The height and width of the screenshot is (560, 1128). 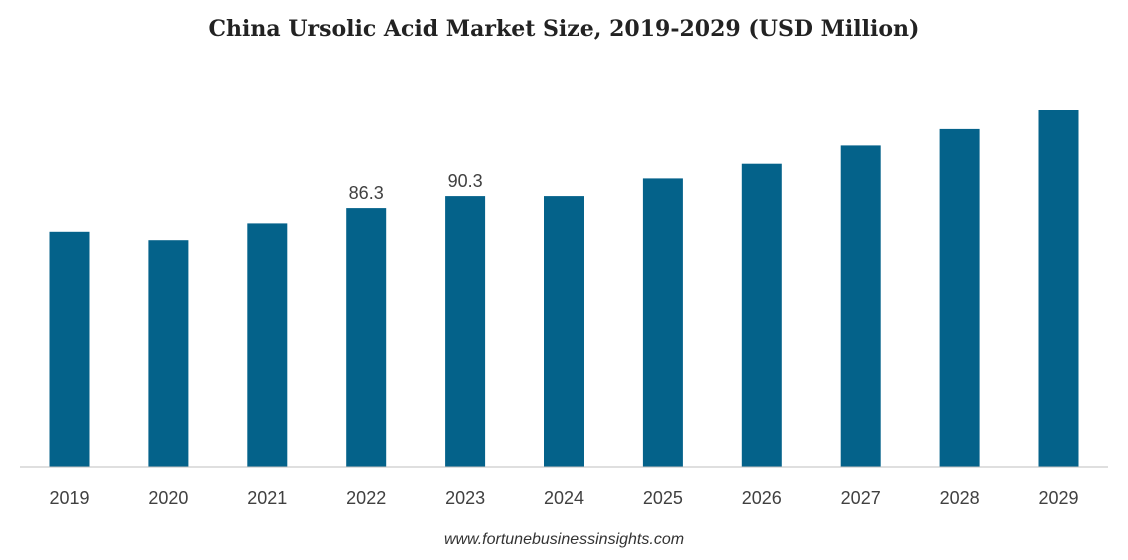 What do you see at coordinates (564, 331) in the screenshot?
I see `bar-2024` at bounding box center [564, 331].